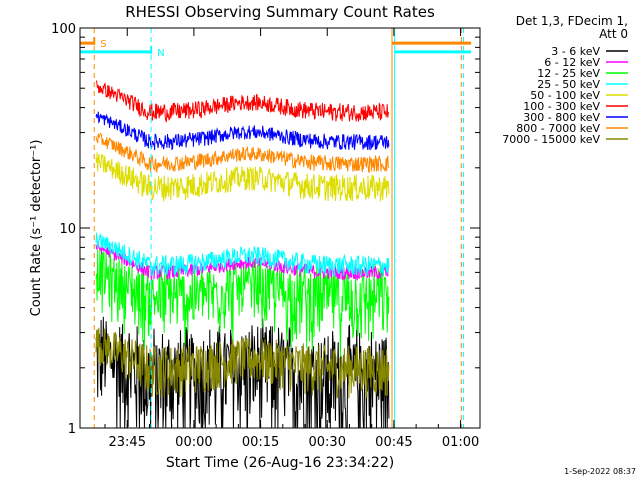 The height and width of the screenshot is (480, 640). I want to click on x-tick-label: 23:45, so click(127, 442).